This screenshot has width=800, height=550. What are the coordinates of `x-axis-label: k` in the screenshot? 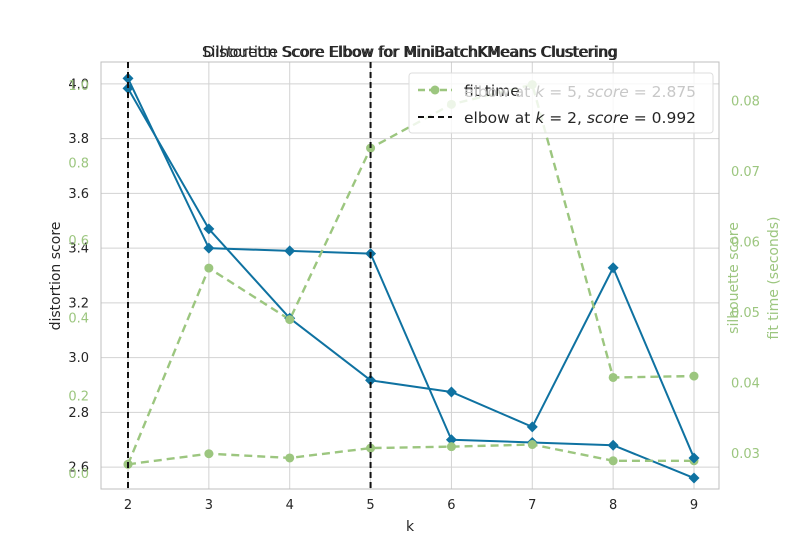 It's located at (410, 527).